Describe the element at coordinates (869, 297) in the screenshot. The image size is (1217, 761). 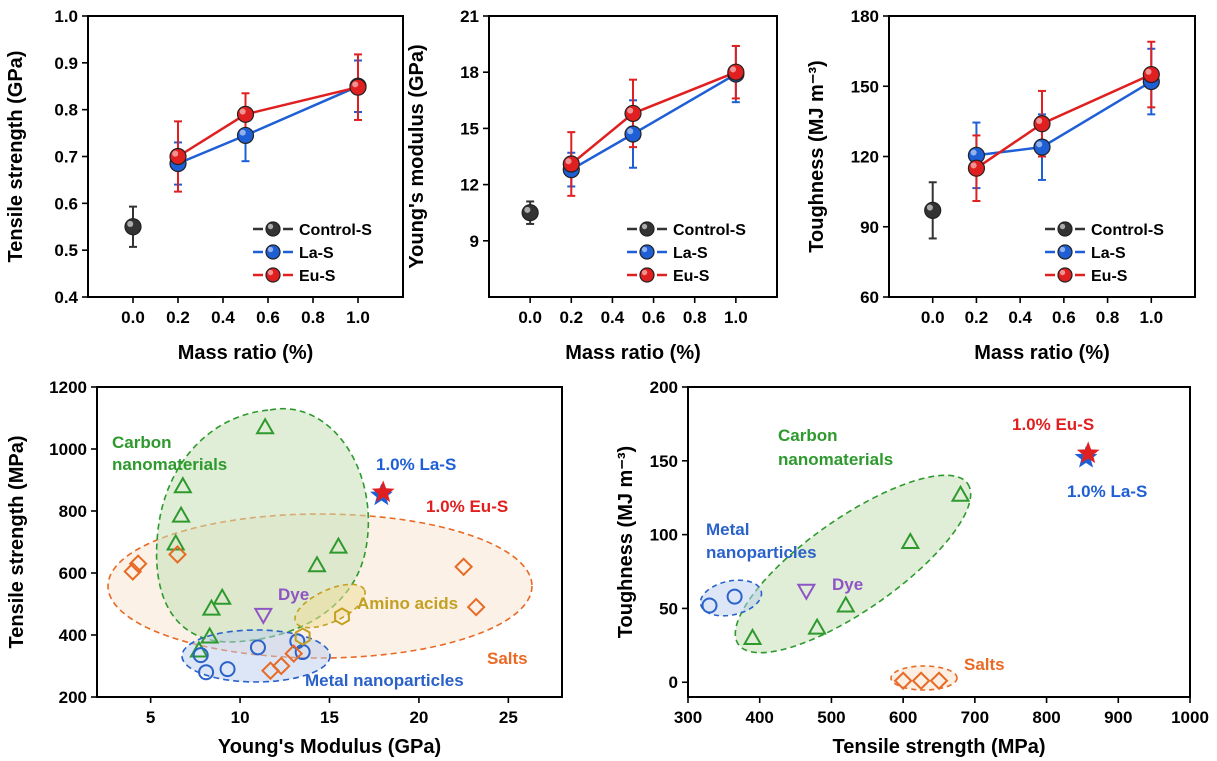
I see `y-tick-label: 60` at that location.